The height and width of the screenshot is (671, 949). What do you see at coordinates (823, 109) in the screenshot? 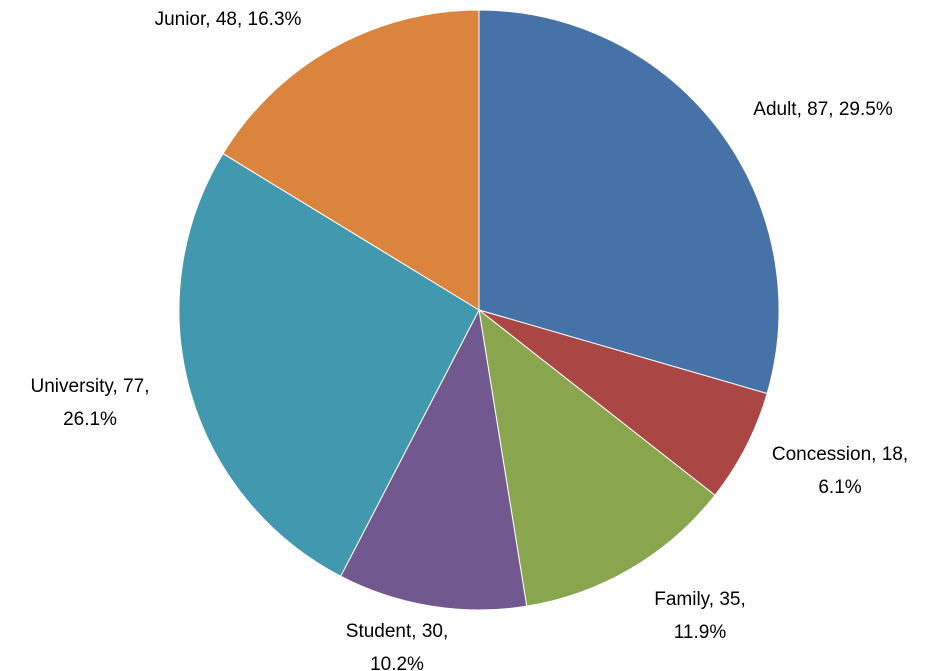
I see `data-label: Adult, 87, 29.5%` at bounding box center [823, 109].